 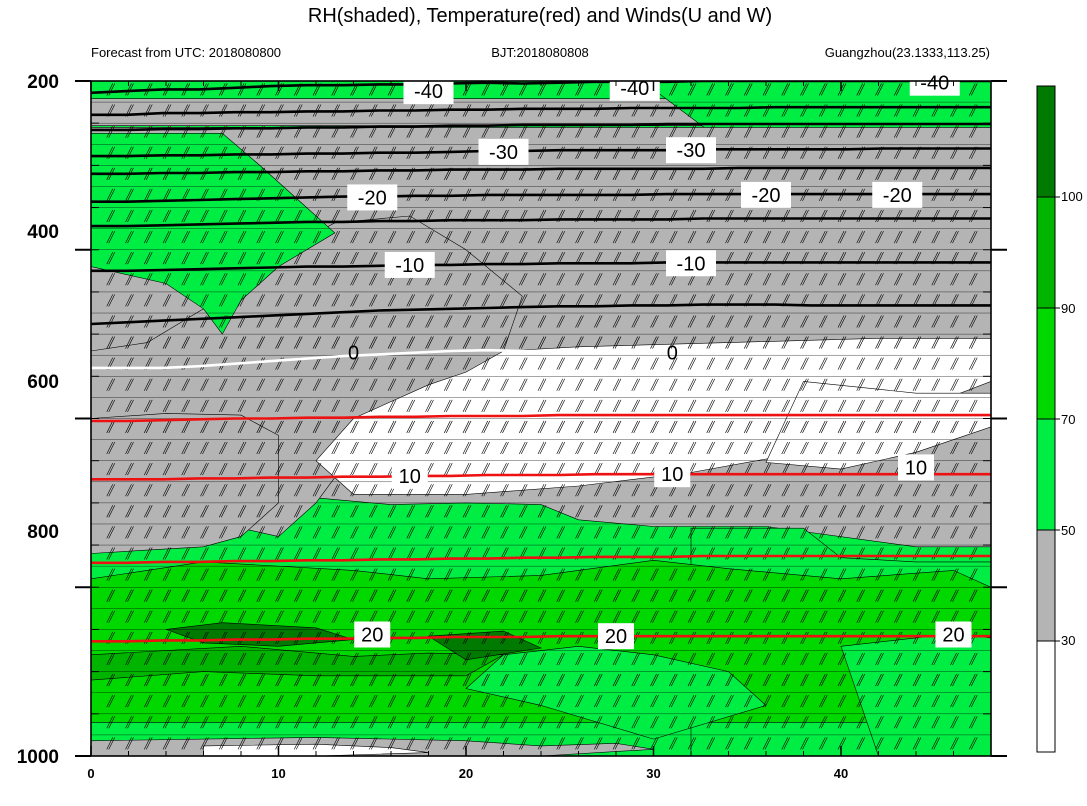 I want to click on temperature-contour--10-7, so click(x=541, y=267).